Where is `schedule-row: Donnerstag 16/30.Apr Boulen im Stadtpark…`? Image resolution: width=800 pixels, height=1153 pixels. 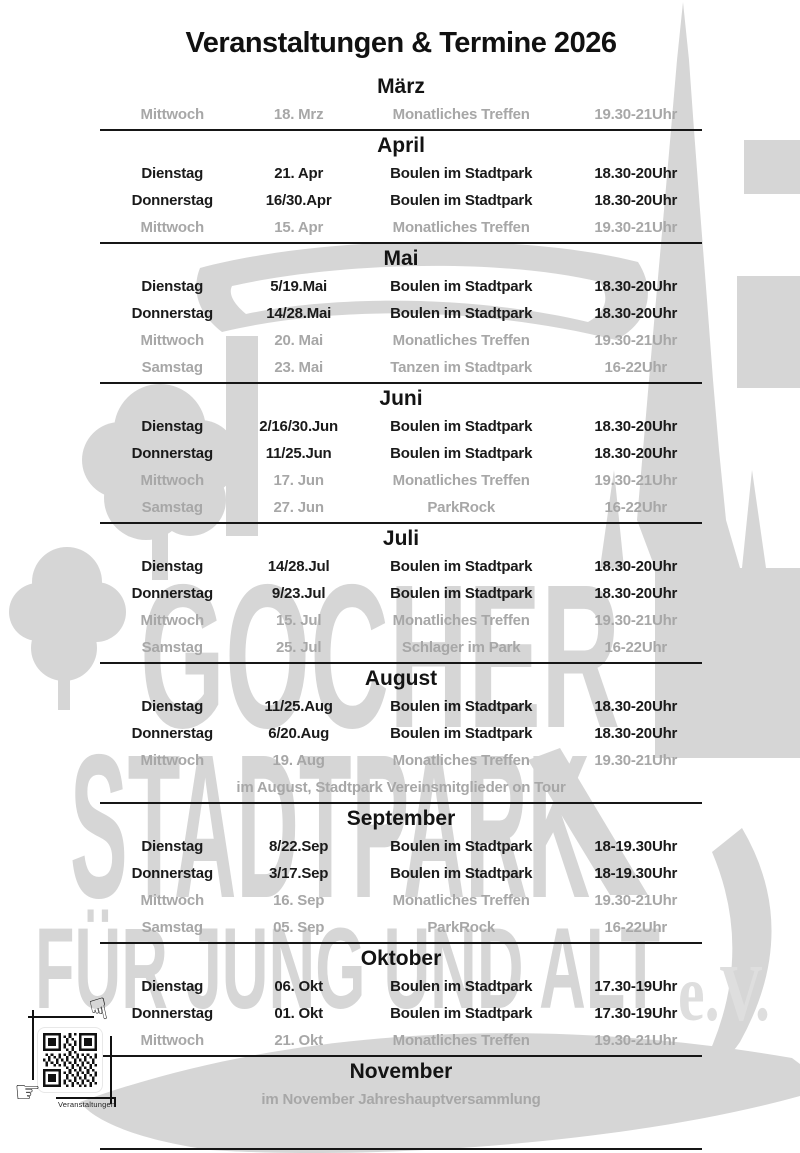
schedule-row: Donnerstag 16/30.Apr Boulen im Stadtpark… is located at coordinates (401, 200).